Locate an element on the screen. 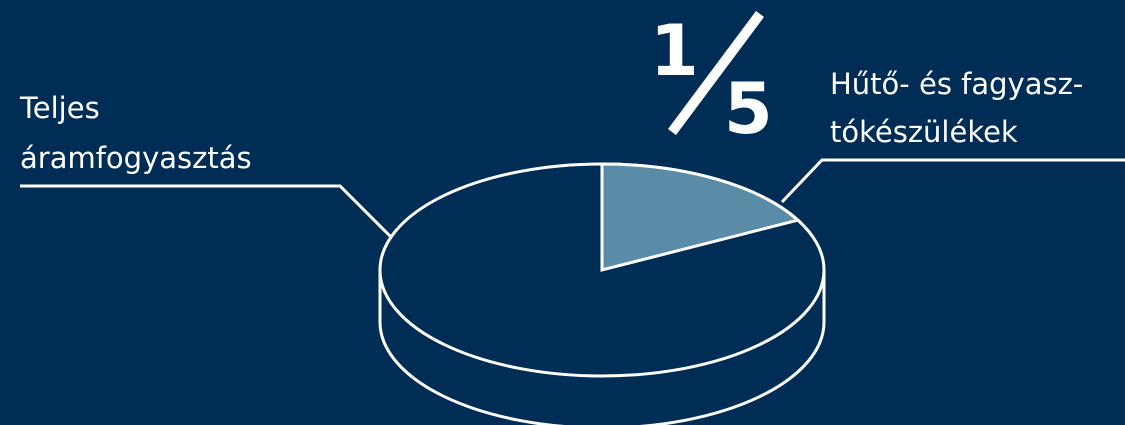 This screenshot has height=425, width=1125. label-slice-line2: tókészülékek is located at coordinates (924, 132).